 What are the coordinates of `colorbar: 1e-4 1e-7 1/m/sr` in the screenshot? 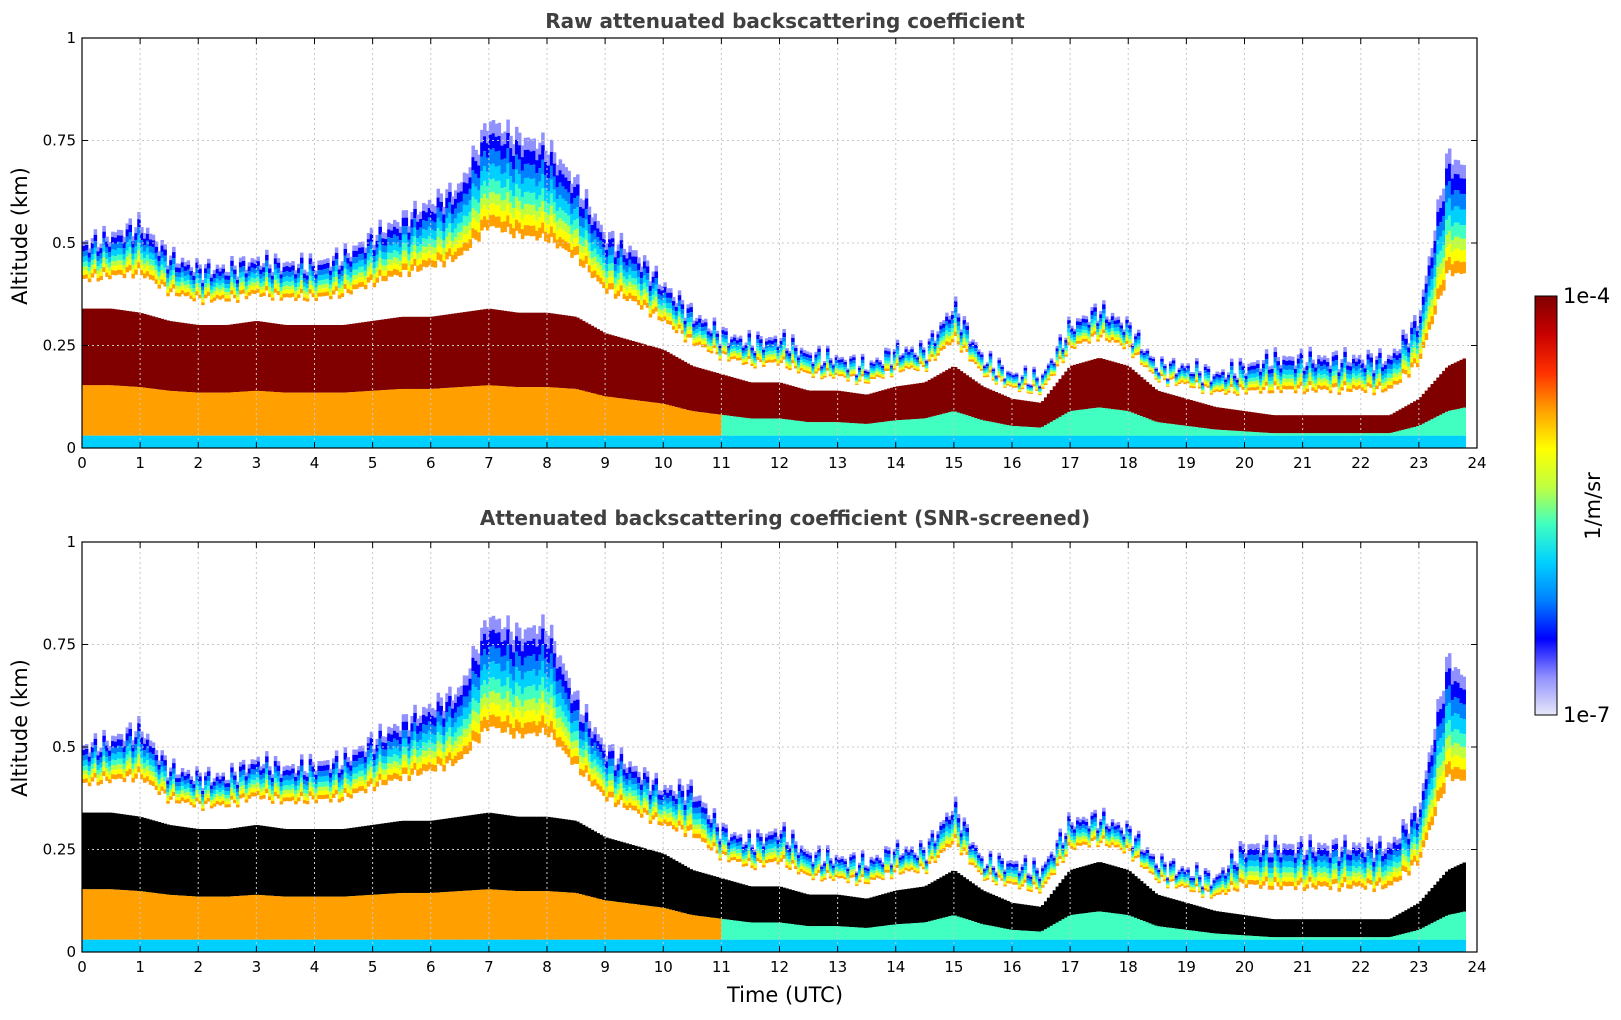 It's located at (1572, 505).